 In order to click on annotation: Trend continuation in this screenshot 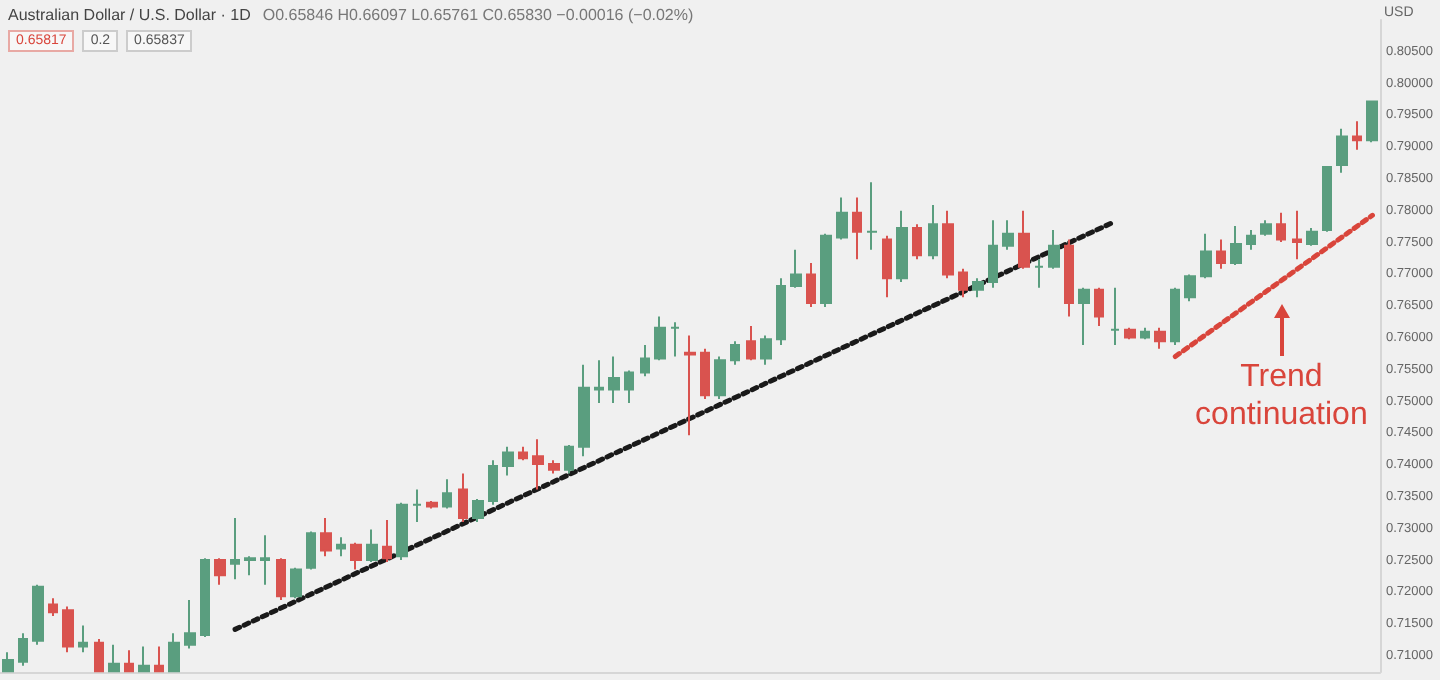, I will do `click(1281, 396)`.